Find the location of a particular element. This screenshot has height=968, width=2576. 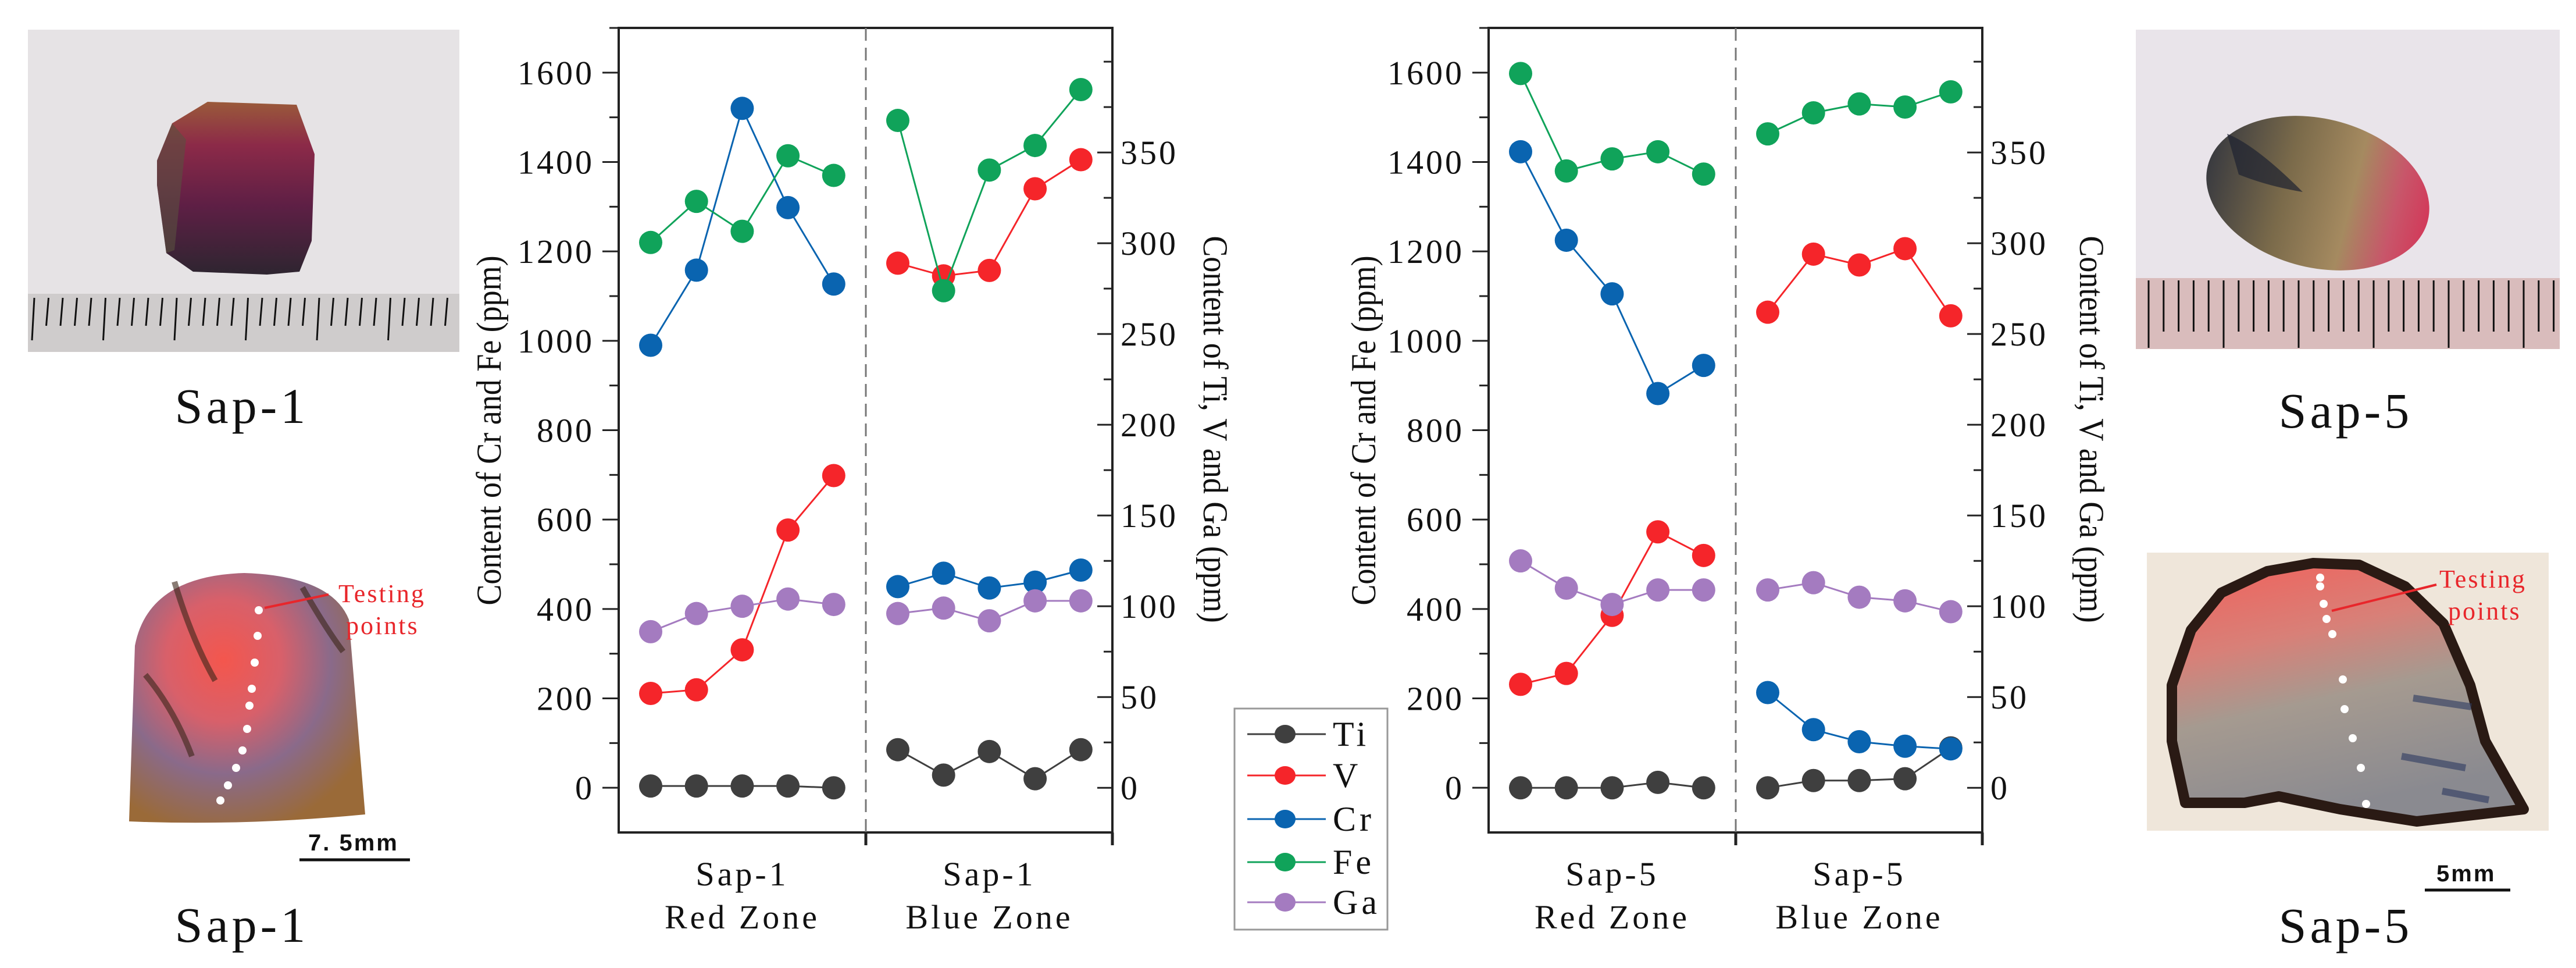

right-y-tick-label: 100 is located at coordinates (2019, 607).